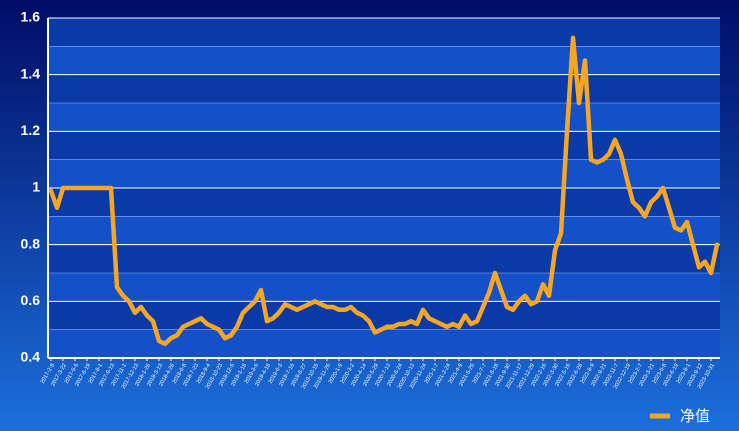 This screenshot has height=431, width=739. I want to click on y-tick-label: 0.6, so click(31, 300).